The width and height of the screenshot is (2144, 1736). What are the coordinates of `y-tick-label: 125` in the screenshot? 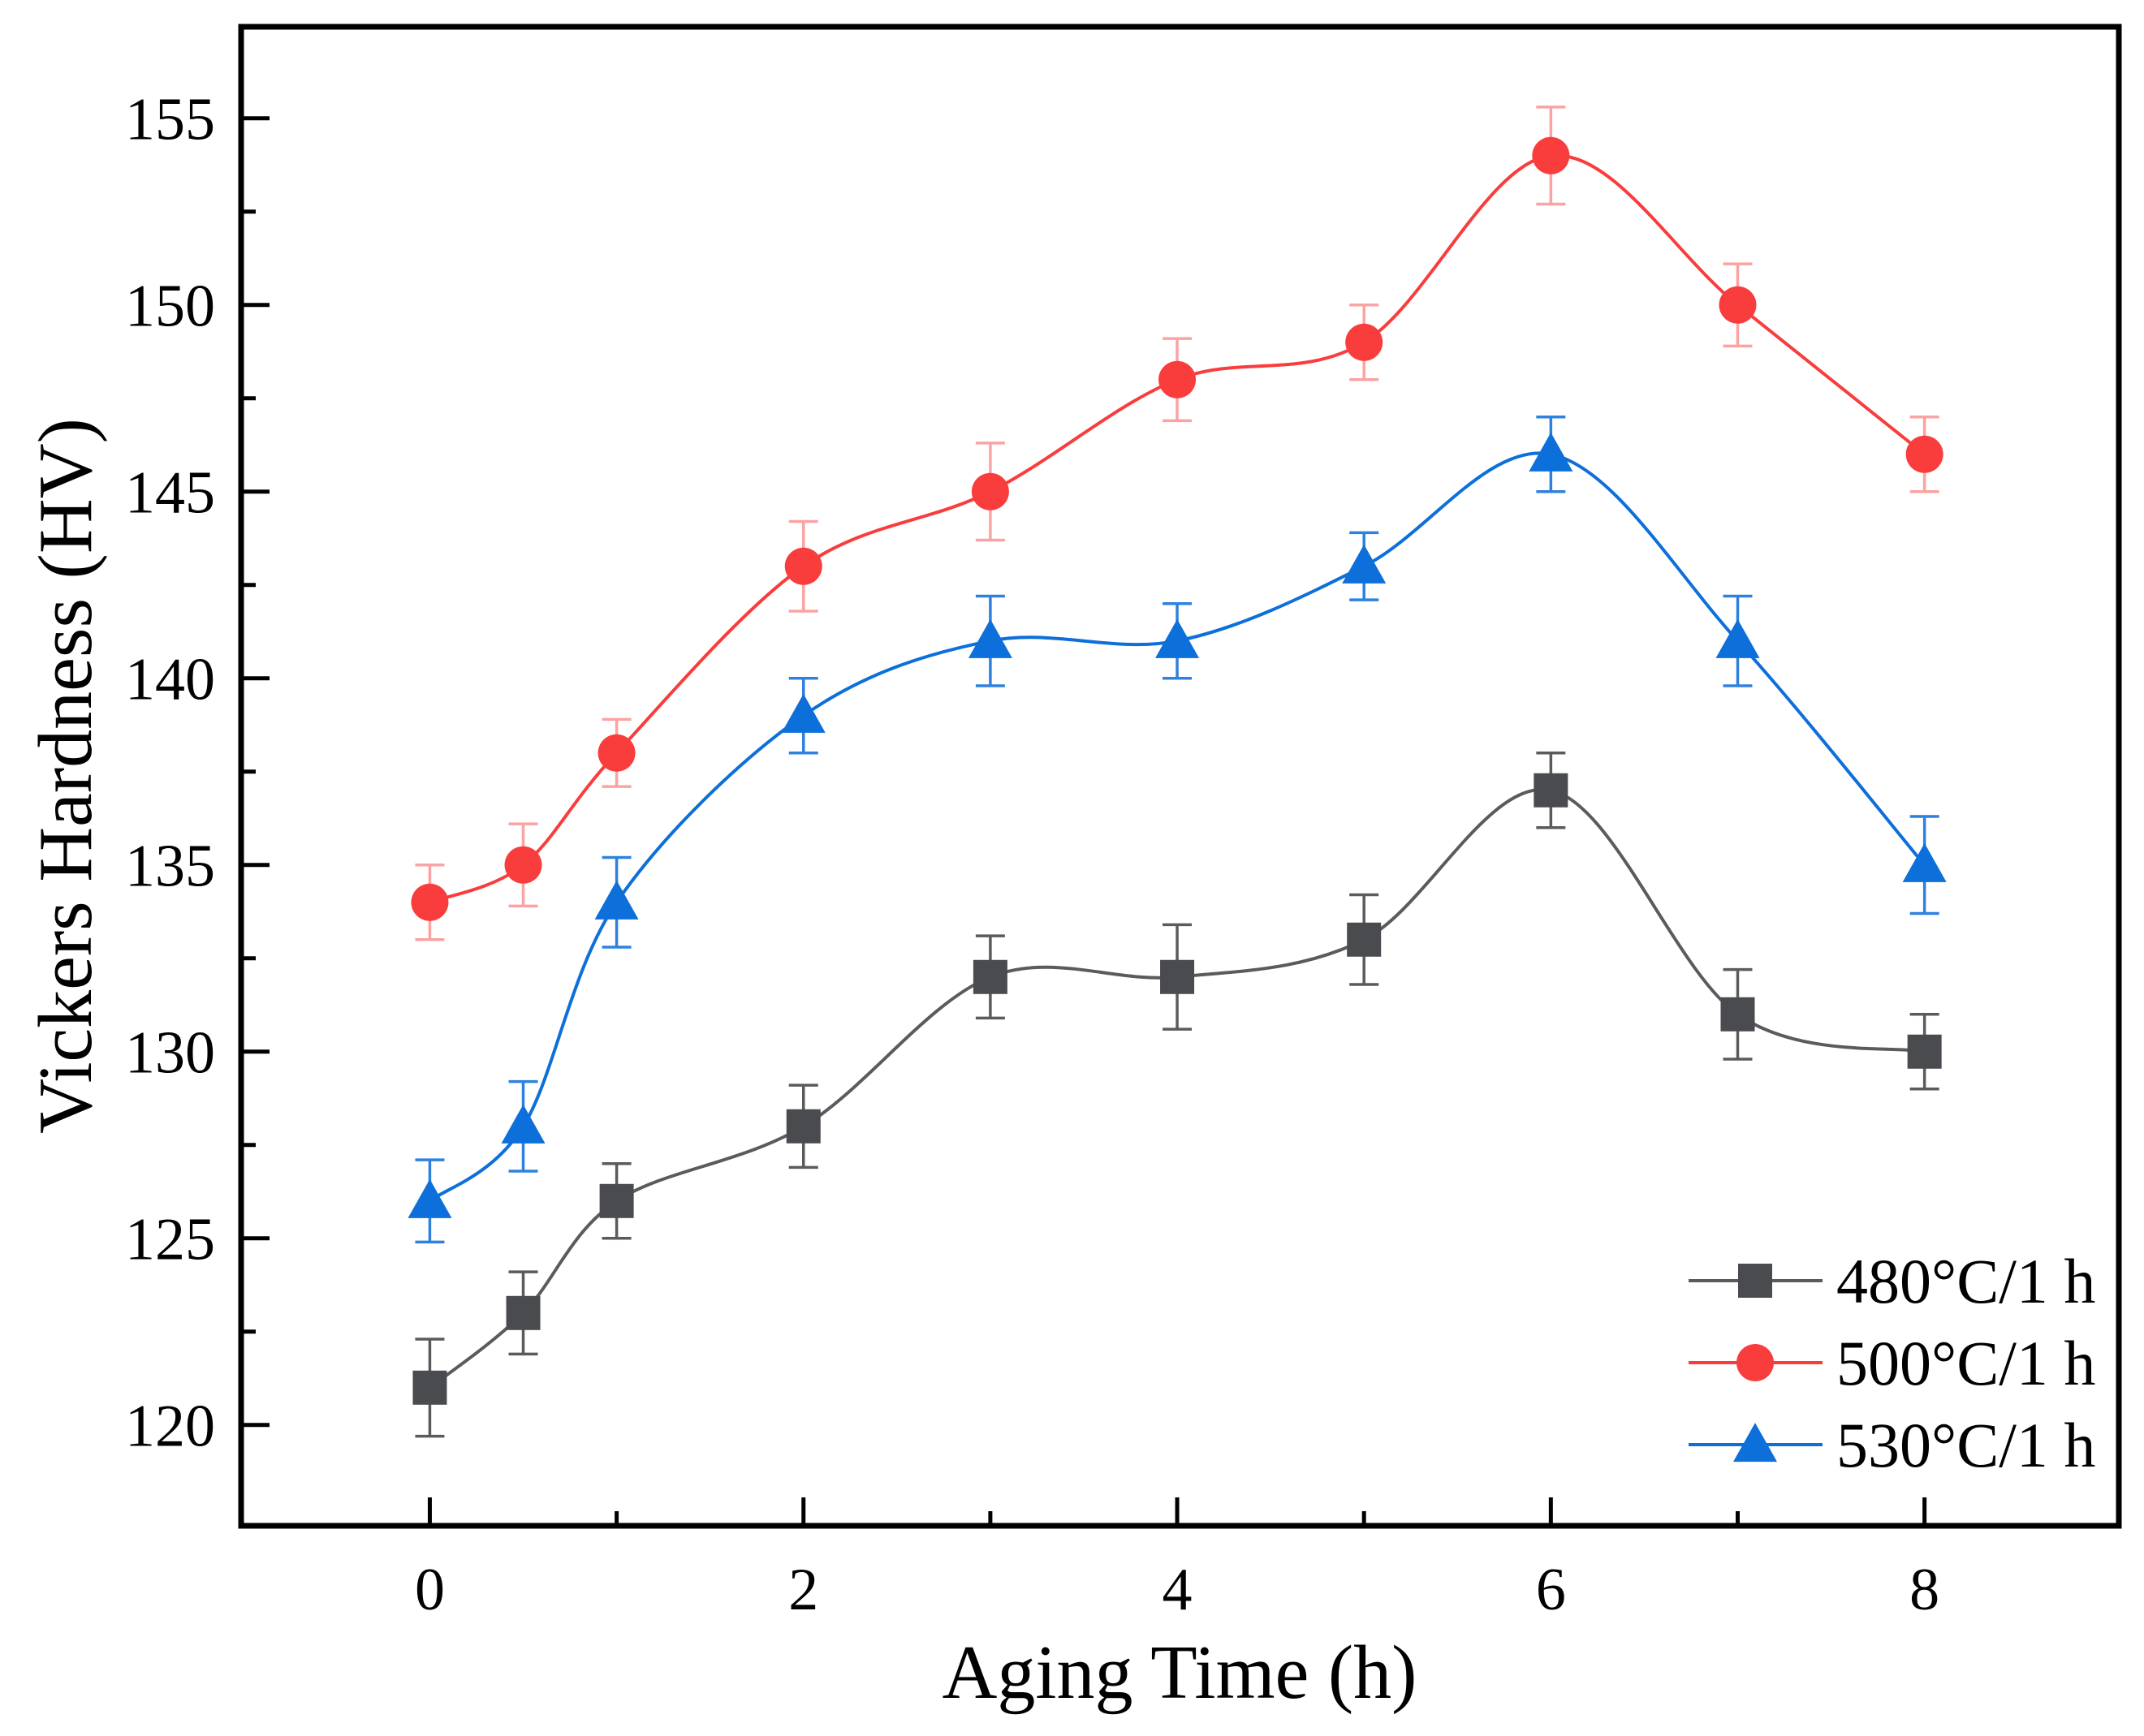 It's located at (170, 1240).